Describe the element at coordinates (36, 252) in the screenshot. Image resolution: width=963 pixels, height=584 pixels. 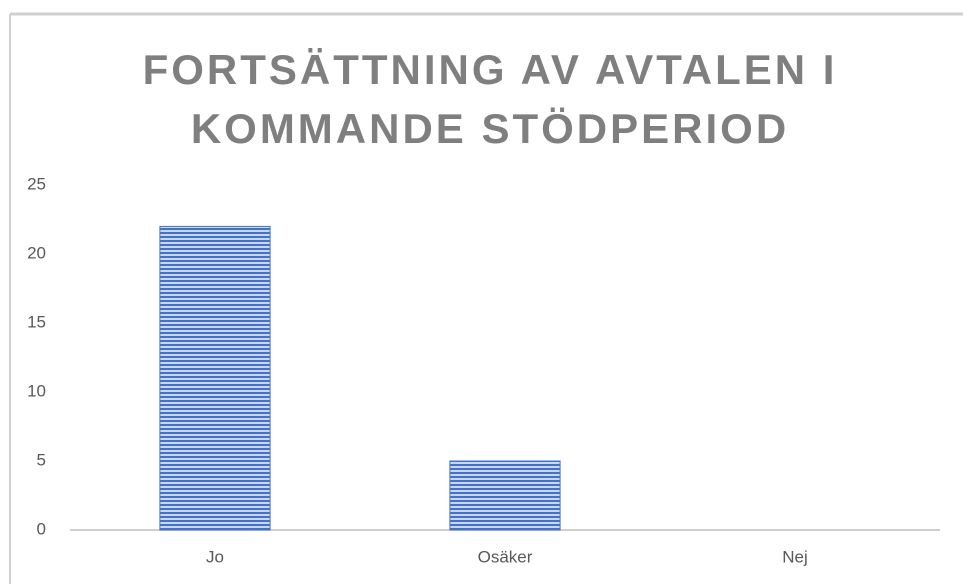
I see `y-tick-label: 20` at that location.